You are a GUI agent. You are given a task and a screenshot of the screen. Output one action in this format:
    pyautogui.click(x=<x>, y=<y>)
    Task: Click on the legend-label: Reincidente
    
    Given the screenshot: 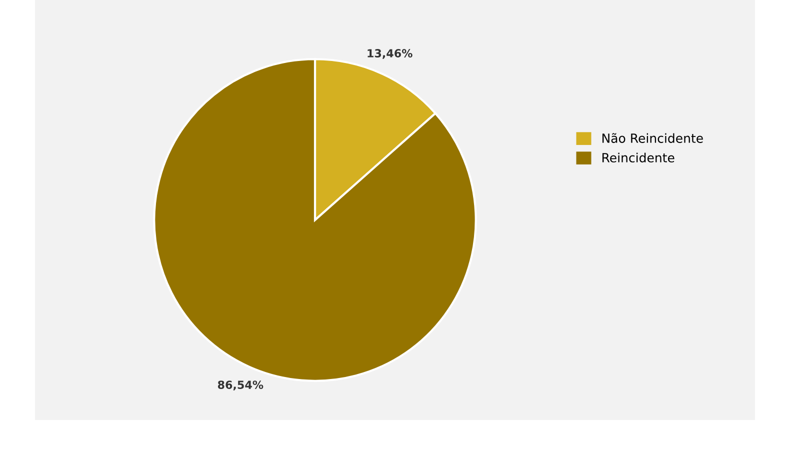 What is the action you would take?
    pyautogui.click(x=638, y=157)
    